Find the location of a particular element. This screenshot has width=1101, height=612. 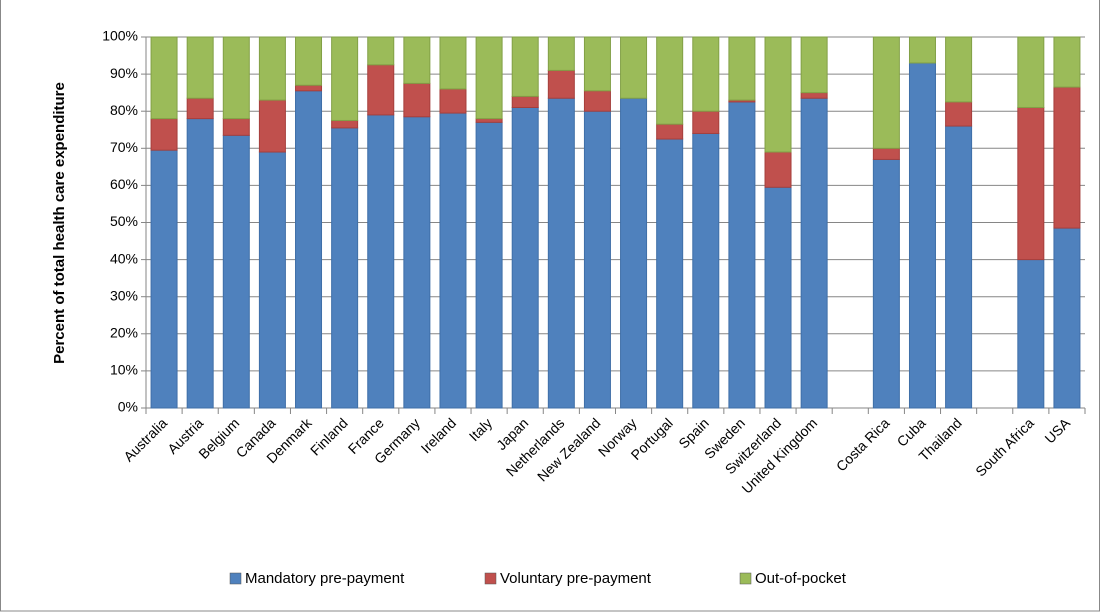

y-tick-label: 80% is located at coordinates (124, 110).